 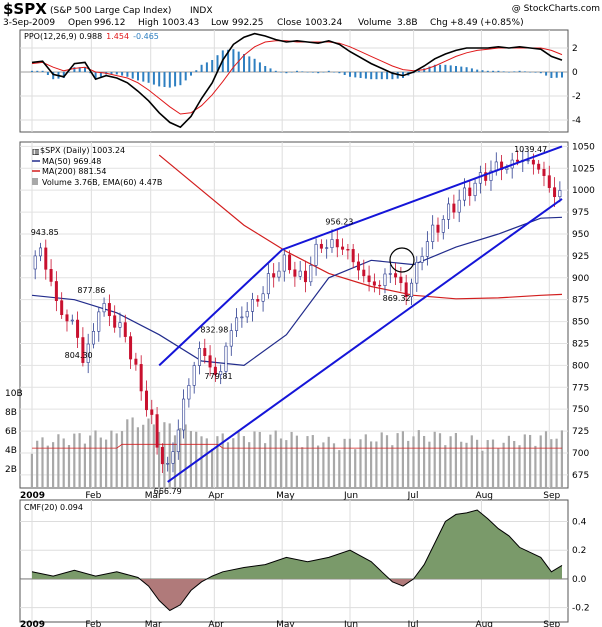 What do you see at coordinates (350, 623) in the screenshot?
I see `cmf-month-label: Jun` at bounding box center [350, 623].